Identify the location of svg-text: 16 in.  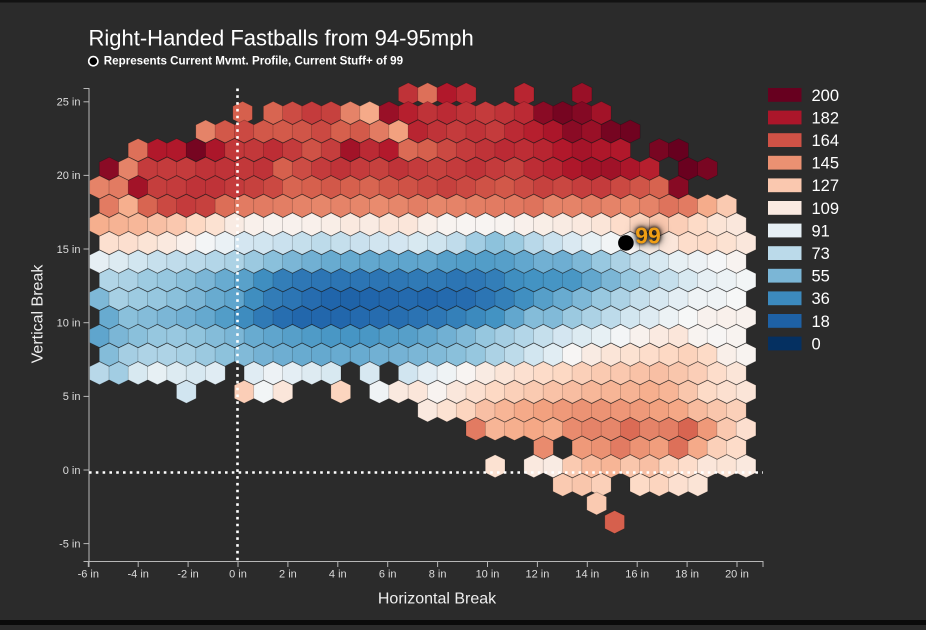
(637, 574).